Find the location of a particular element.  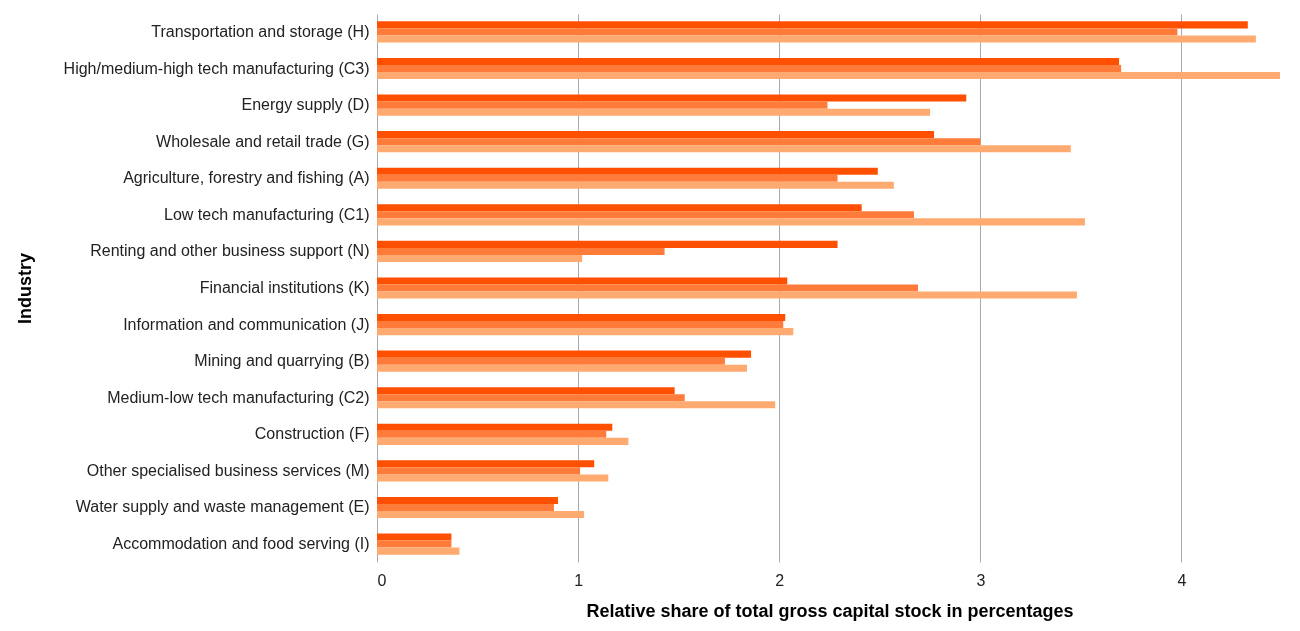

y-tick-label: Accommodation and food serving (I) is located at coordinates (241, 544).